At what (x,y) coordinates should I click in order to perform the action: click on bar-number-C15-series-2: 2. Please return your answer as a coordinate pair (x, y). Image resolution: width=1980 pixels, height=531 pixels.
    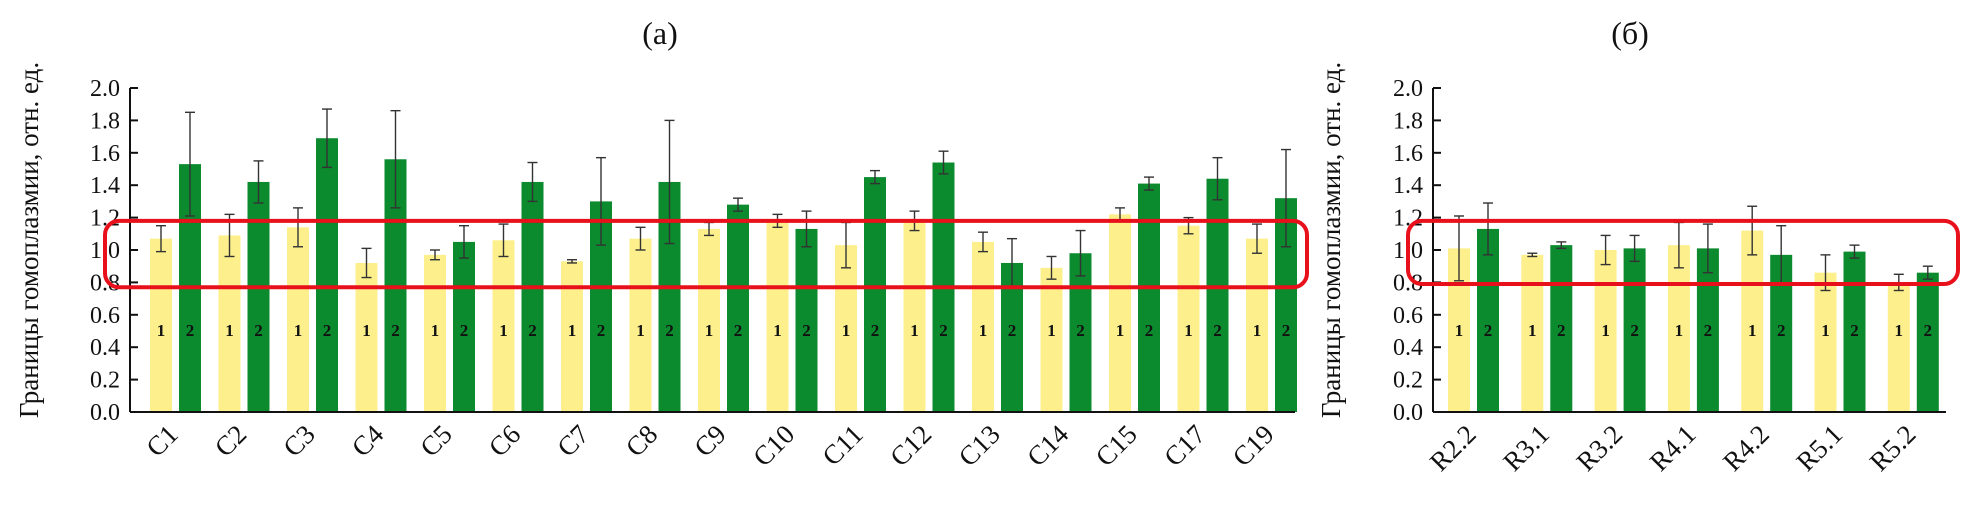
    Looking at the image, I should click on (1149, 330).